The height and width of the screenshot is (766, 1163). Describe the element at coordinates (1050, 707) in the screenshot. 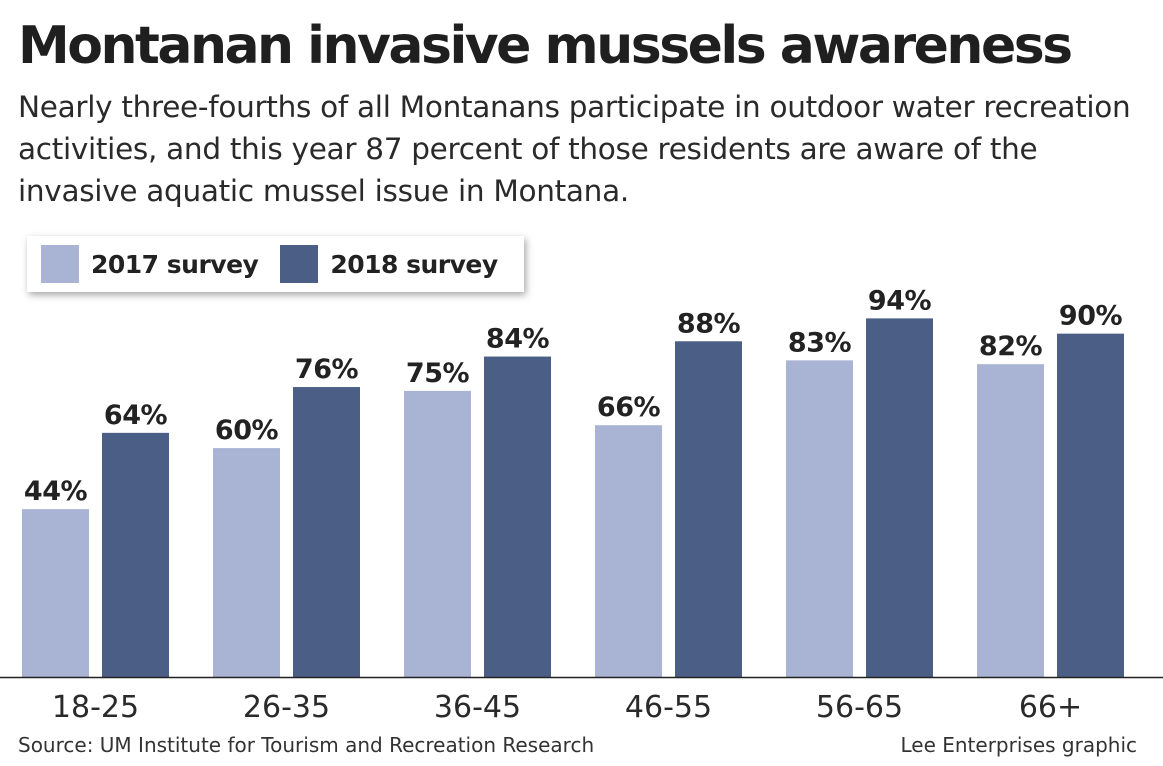

I see `x-tick-label-66: 66+` at that location.